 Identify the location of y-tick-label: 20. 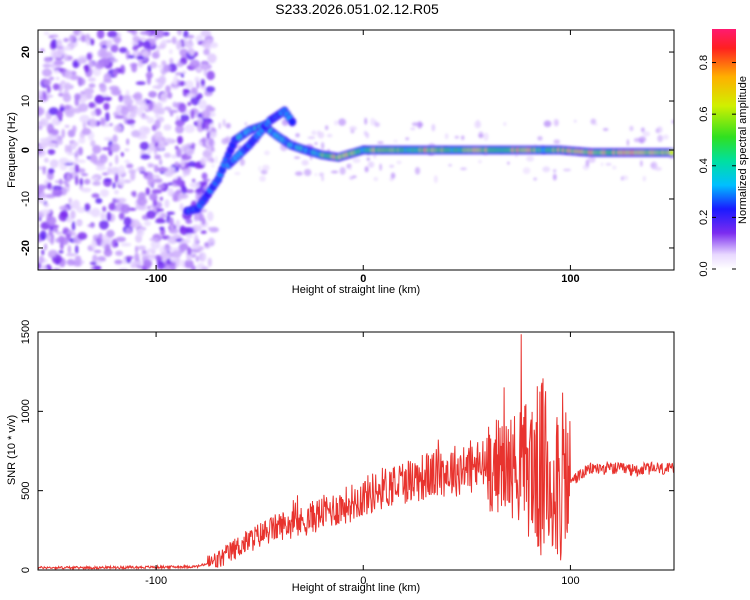
(26, 52).